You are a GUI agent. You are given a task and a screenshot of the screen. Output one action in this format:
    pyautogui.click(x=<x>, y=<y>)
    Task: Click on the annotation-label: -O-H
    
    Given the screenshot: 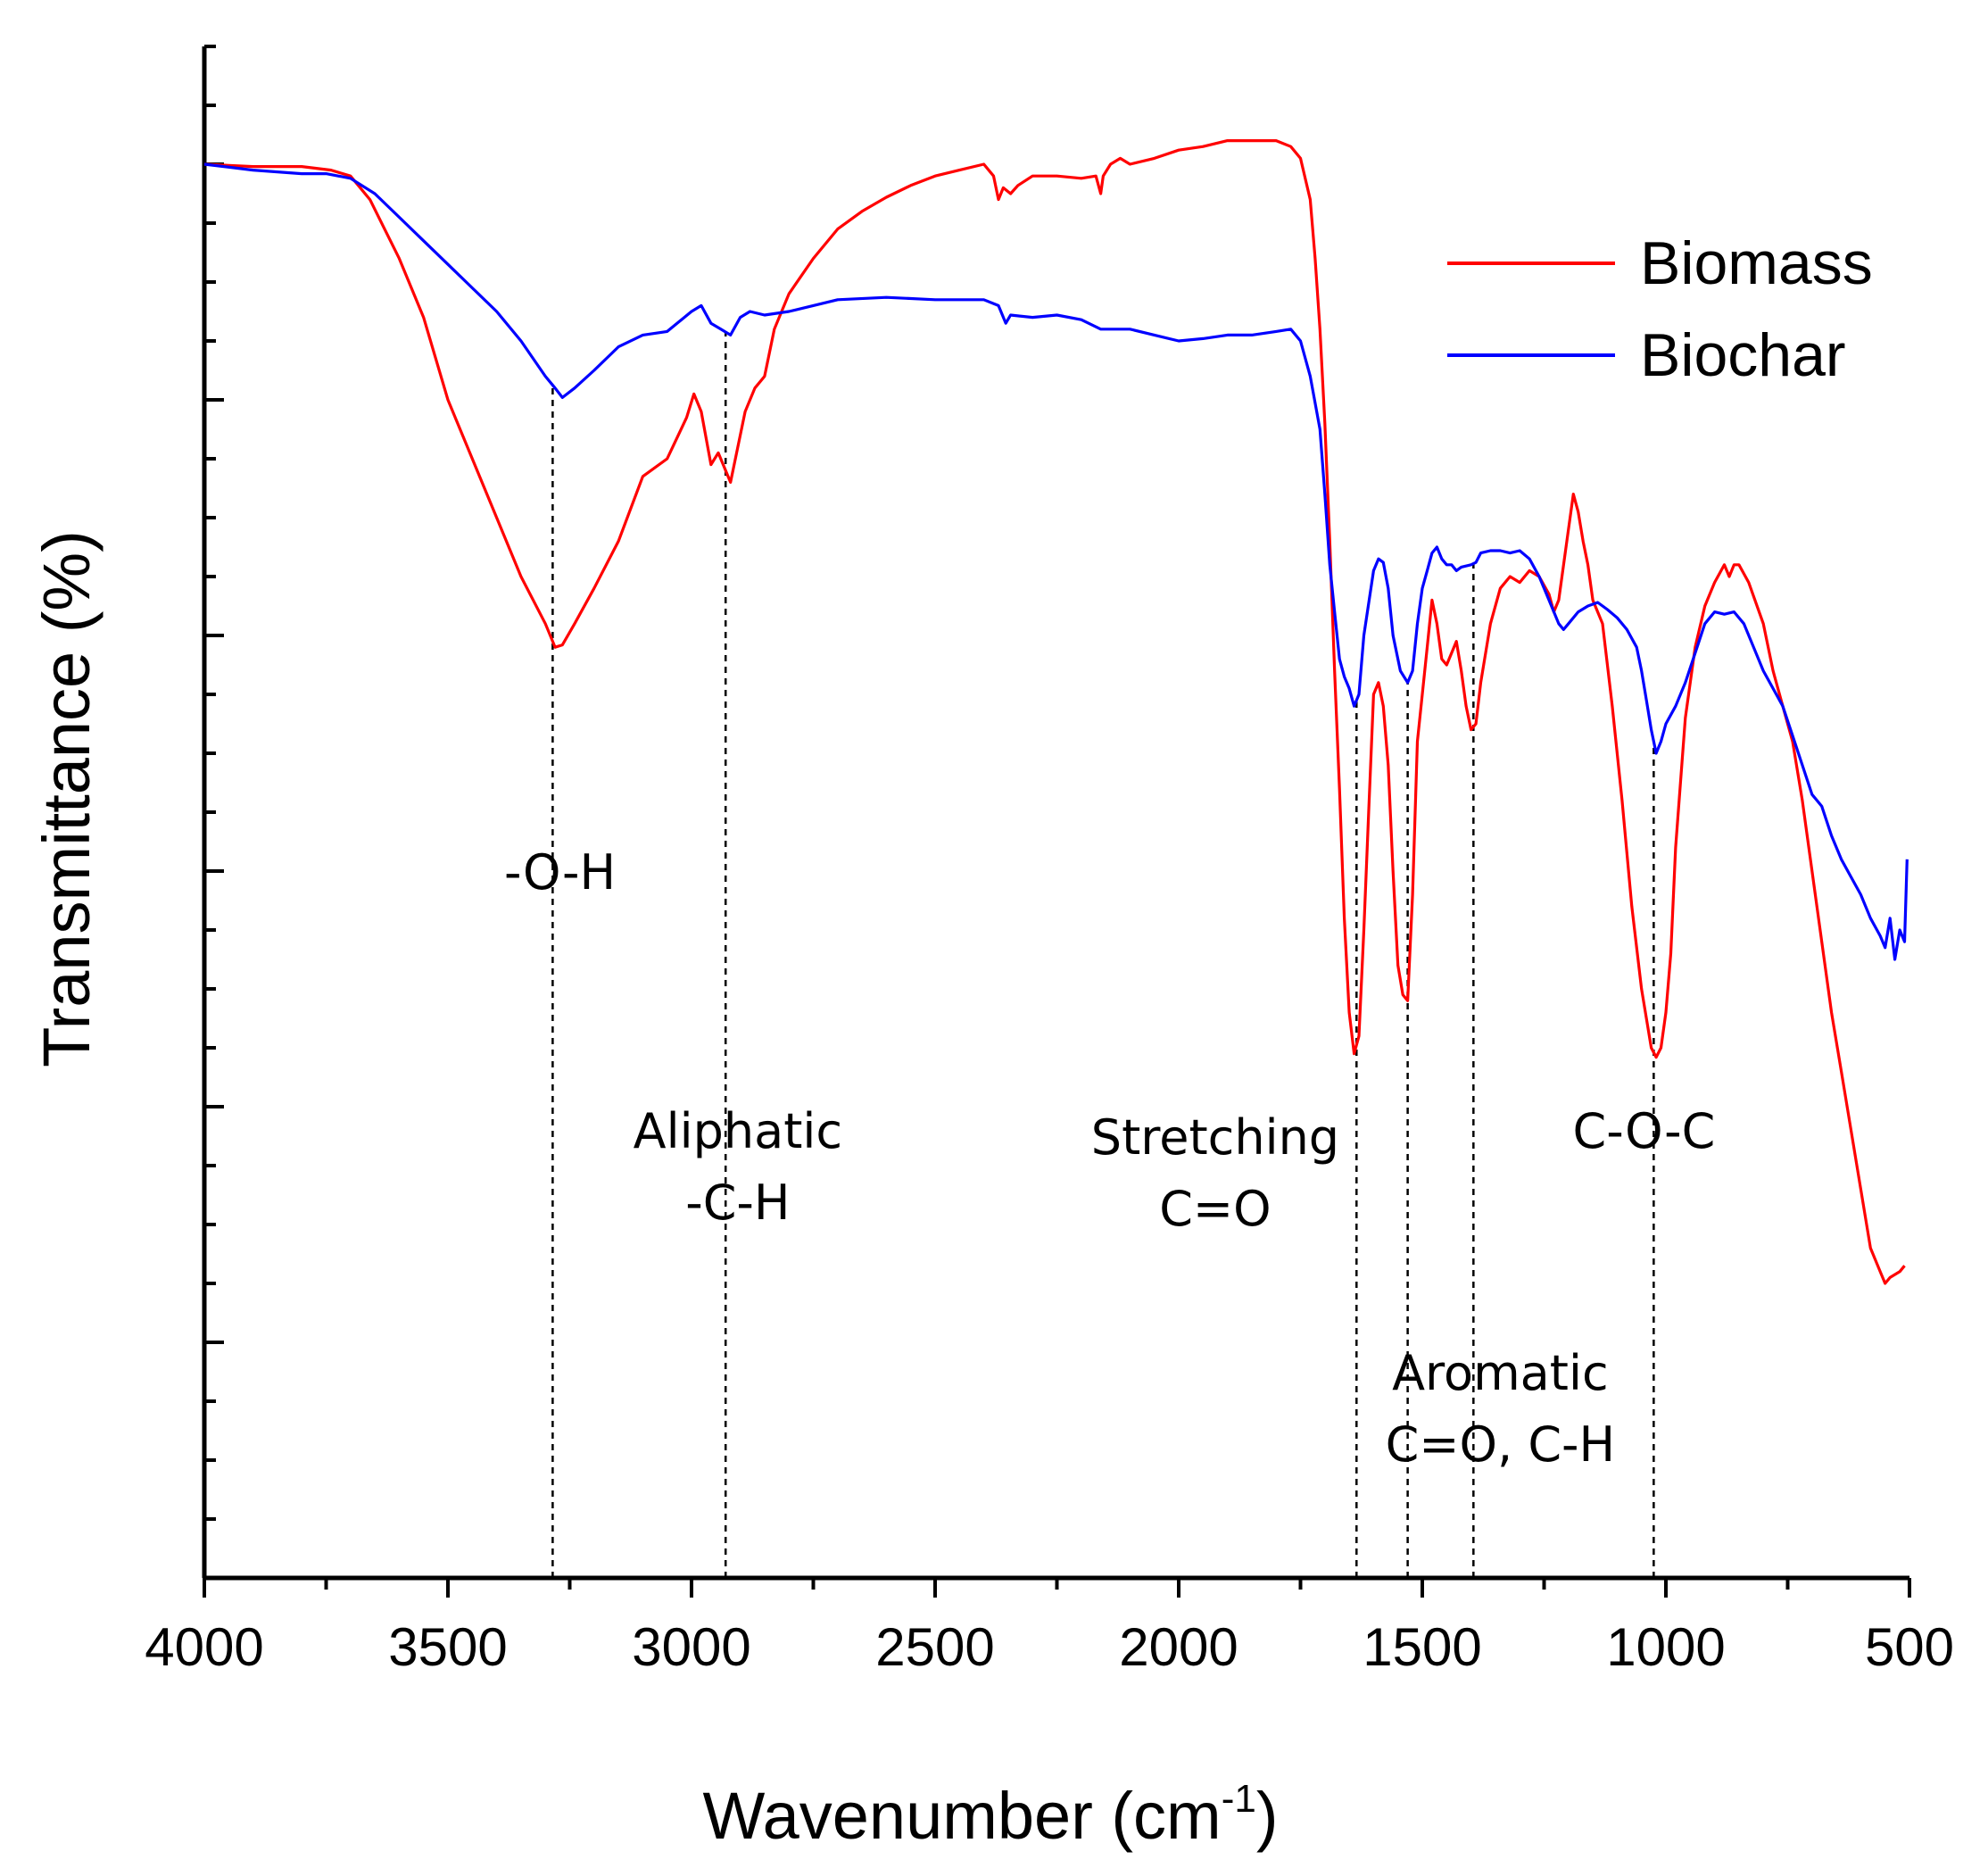 What is the action you would take?
    pyautogui.click(x=560, y=872)
    